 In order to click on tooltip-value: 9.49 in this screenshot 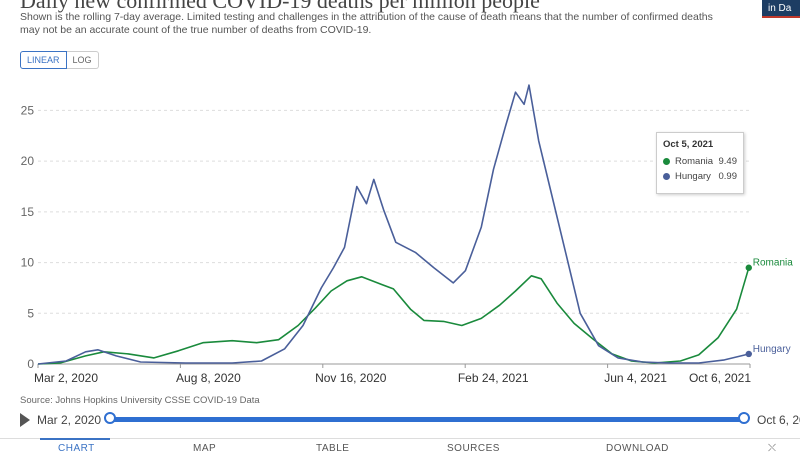, I will do `click(728, 161)`.